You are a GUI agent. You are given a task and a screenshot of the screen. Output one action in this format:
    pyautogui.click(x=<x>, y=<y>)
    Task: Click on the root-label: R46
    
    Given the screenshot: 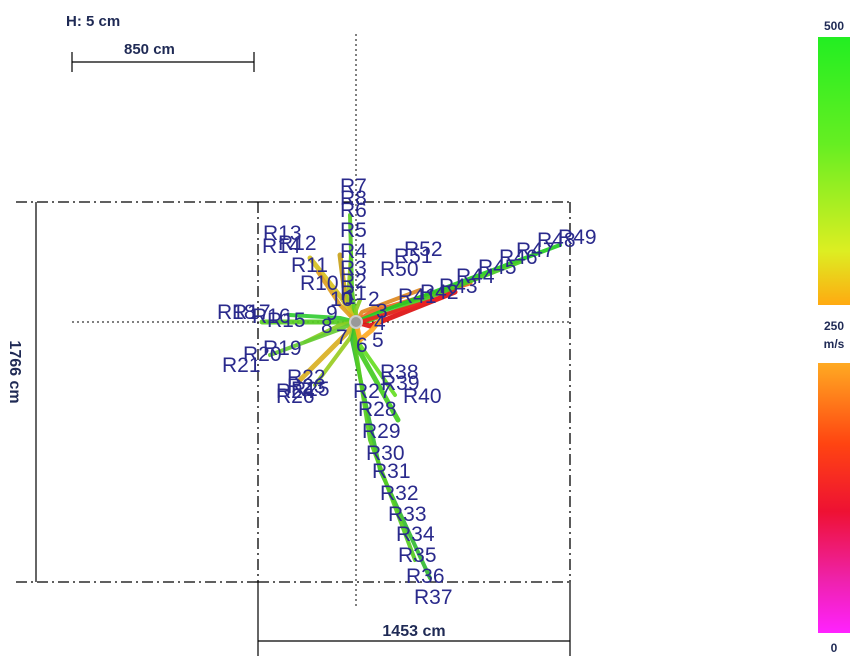 What is the action you would take?
    pyautogui.click(x=518, y=257)
    